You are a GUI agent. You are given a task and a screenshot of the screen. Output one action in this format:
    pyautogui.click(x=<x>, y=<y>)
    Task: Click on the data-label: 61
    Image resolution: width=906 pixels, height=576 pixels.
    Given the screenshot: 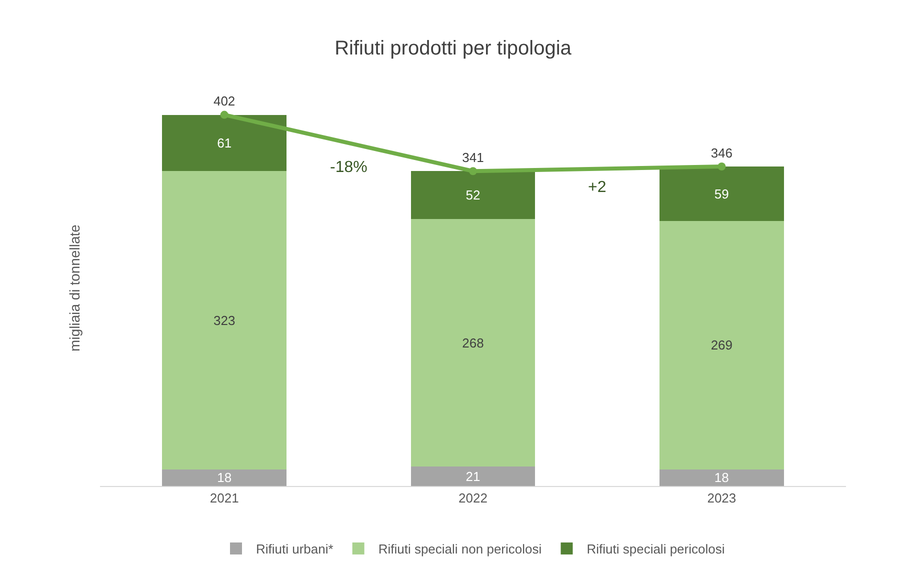 What is the action you would take?
    pyautogui.click(x=224, y=142)
    